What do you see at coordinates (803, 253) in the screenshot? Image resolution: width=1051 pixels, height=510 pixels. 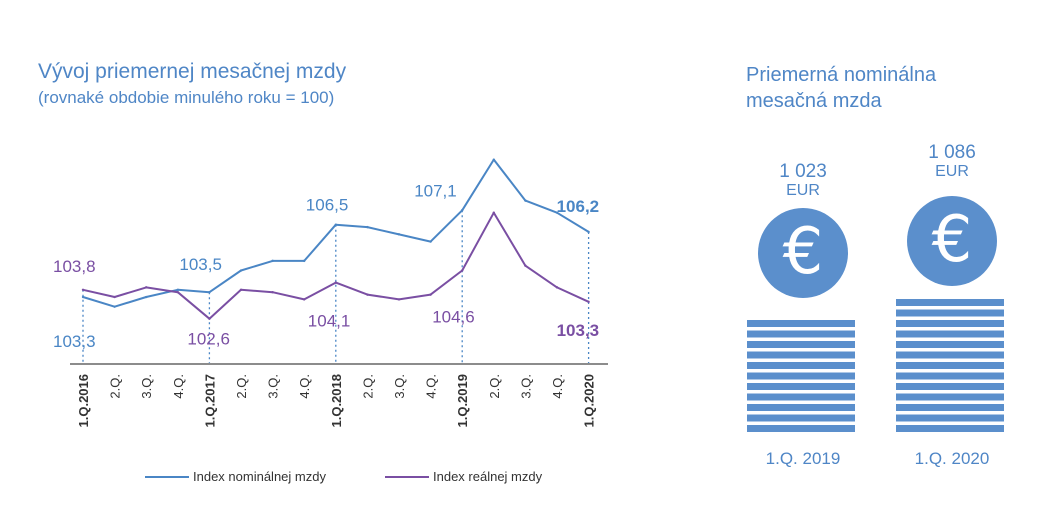 I see `euro-coin-icon-2019: €` at bounding box center [803, 253].